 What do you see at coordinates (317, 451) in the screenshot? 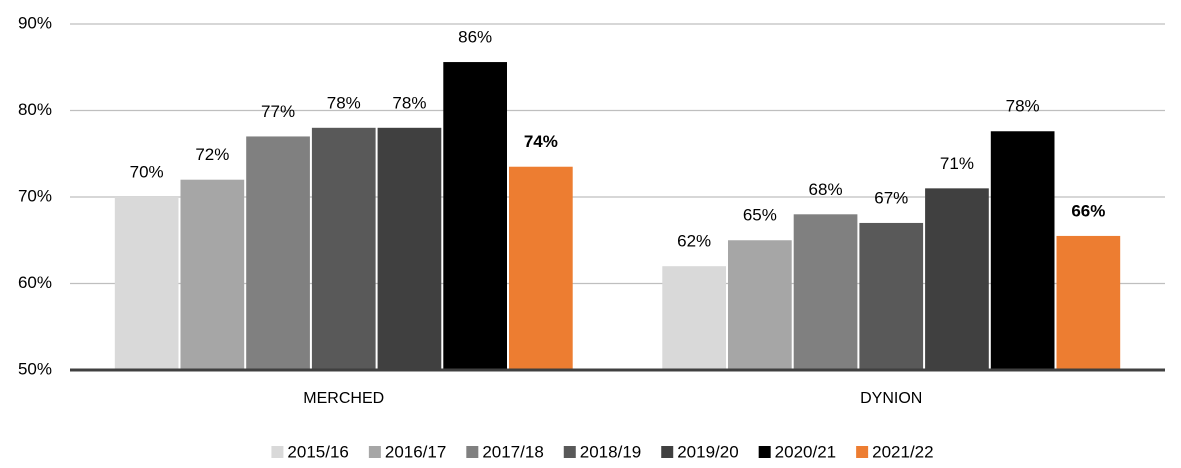
I see `legend-label: 2015/16` at bounding box center [317, 451].